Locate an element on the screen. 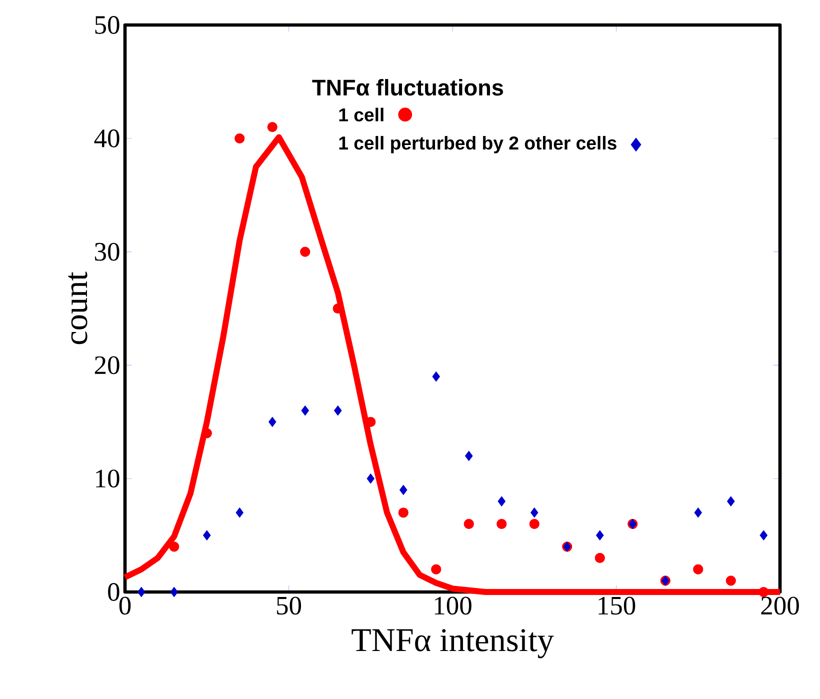  y-tick-label: 10 is located at coordinates (108, 479).